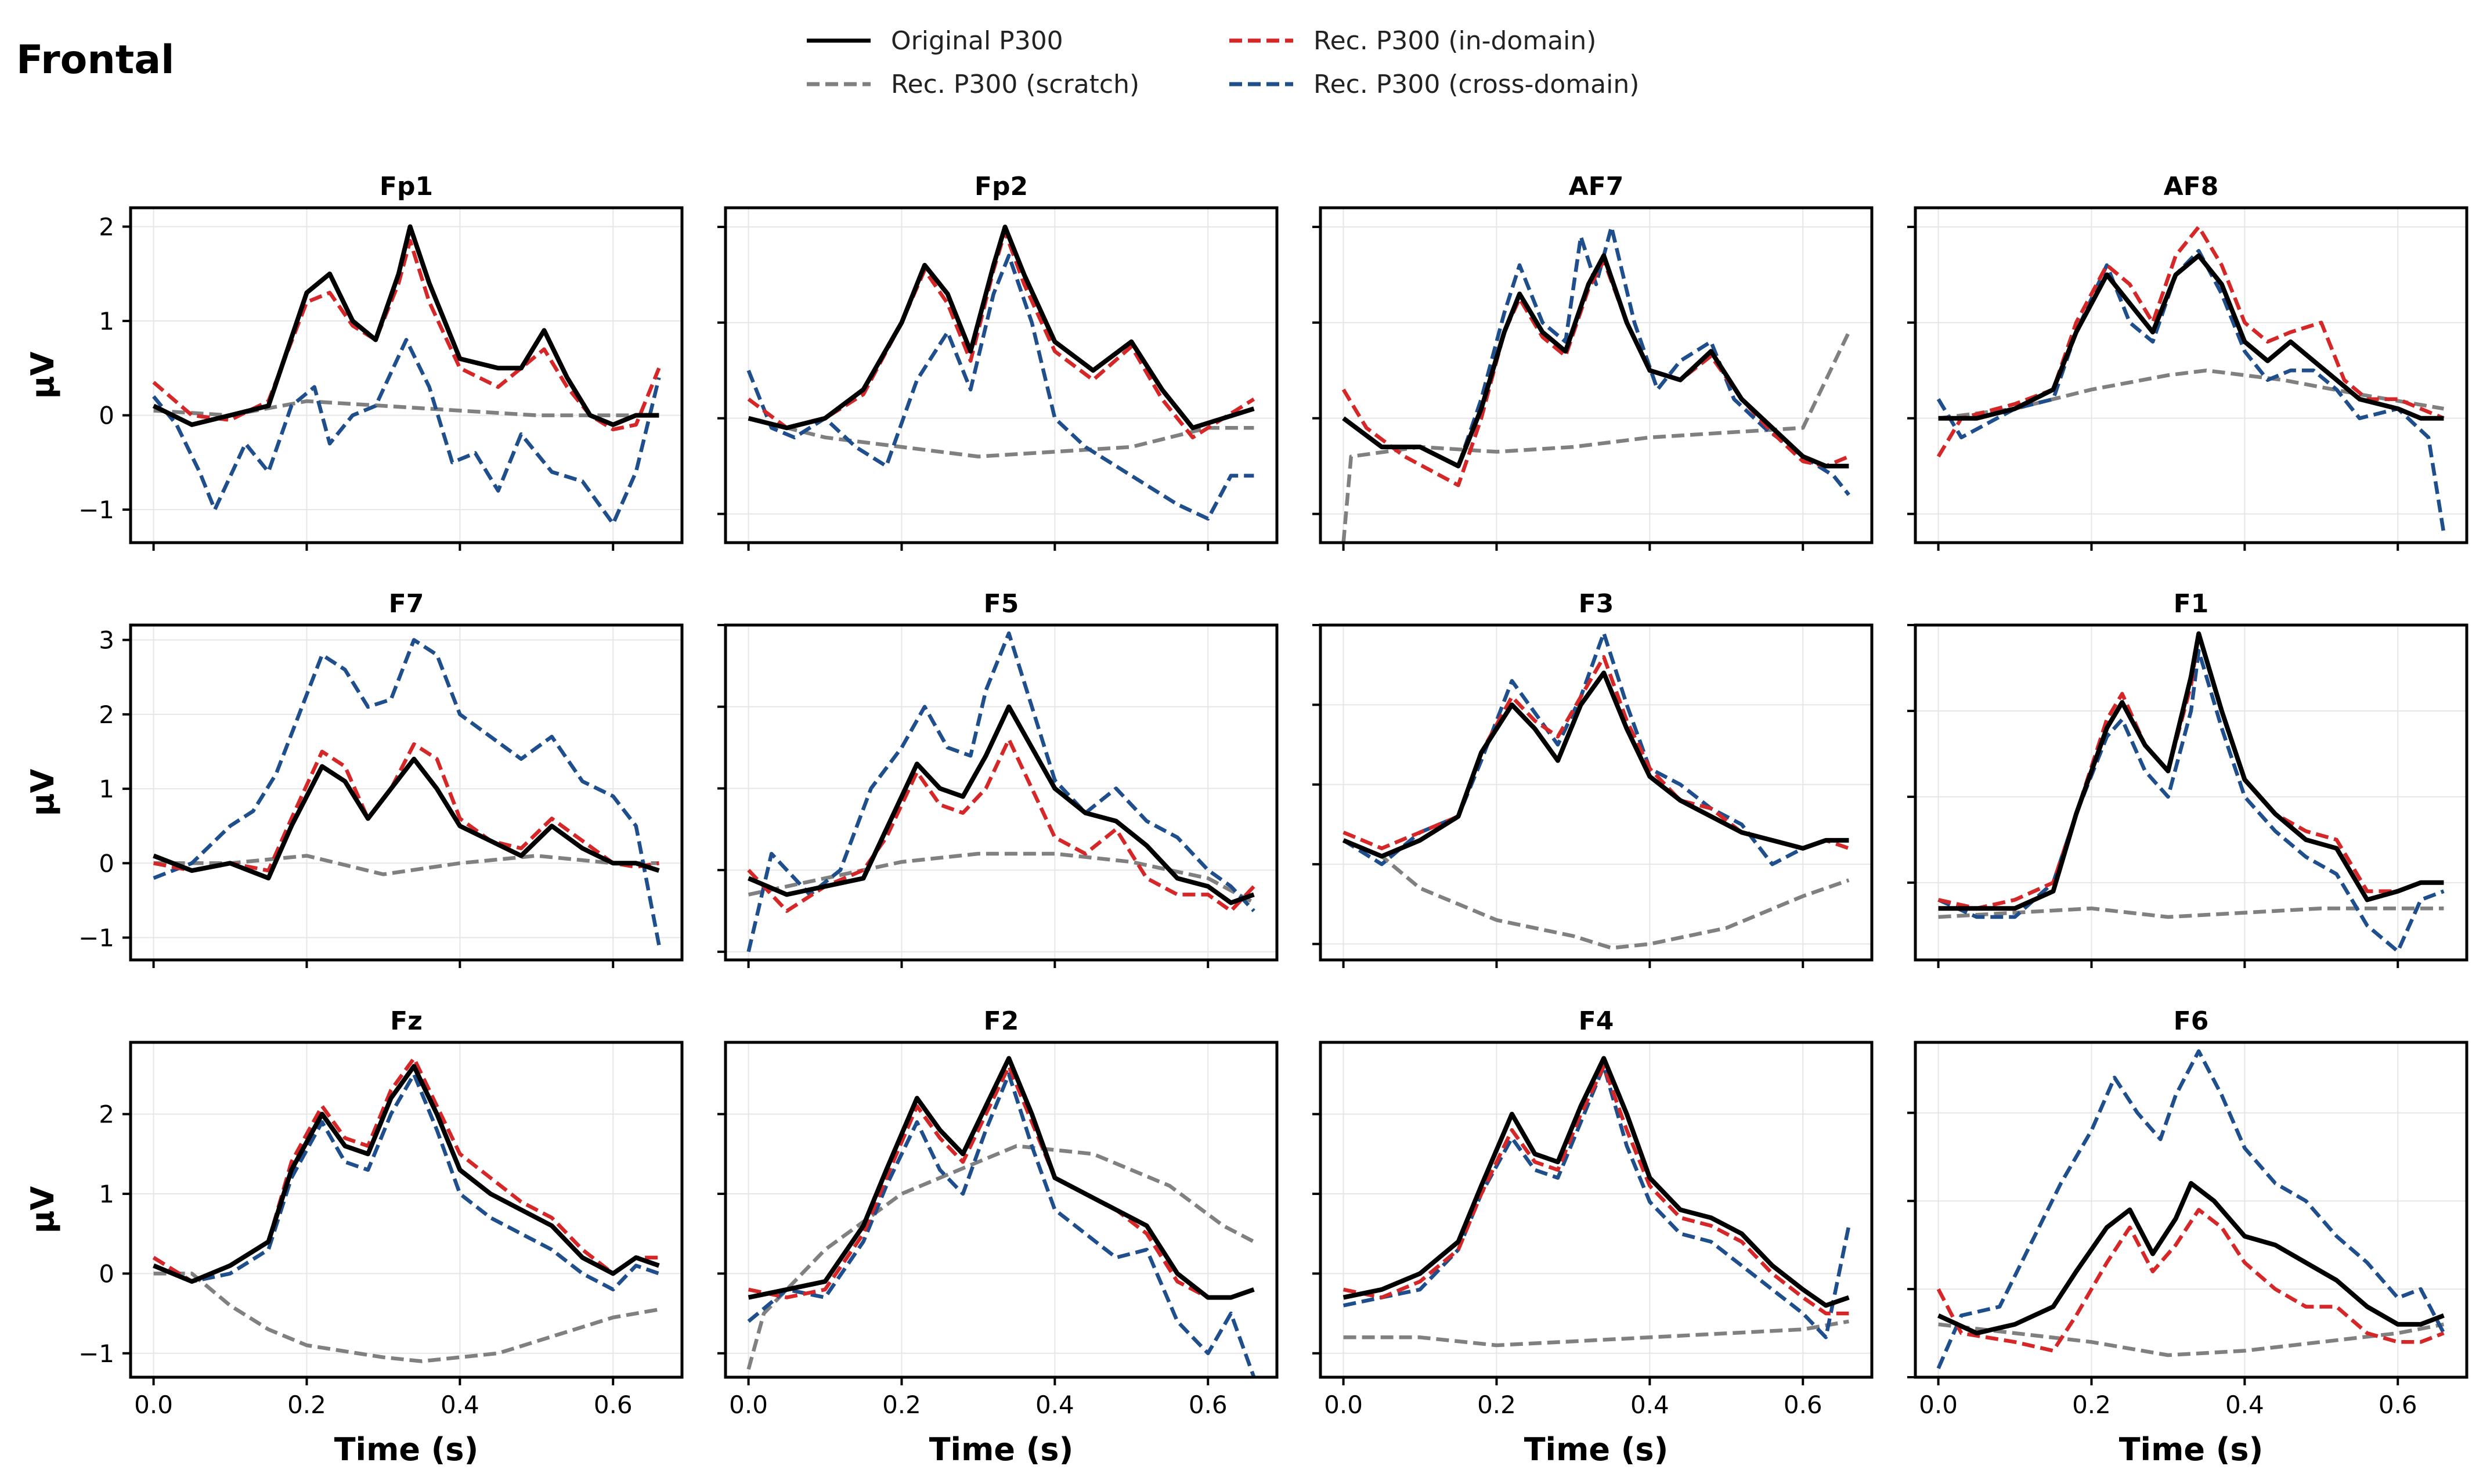 This screenshot has height=1484, width=2483. What do you see at coordinates (1001, 186) in the screenshot?
I see `panel-title: Fp2` at bounding box center [1001, 186].